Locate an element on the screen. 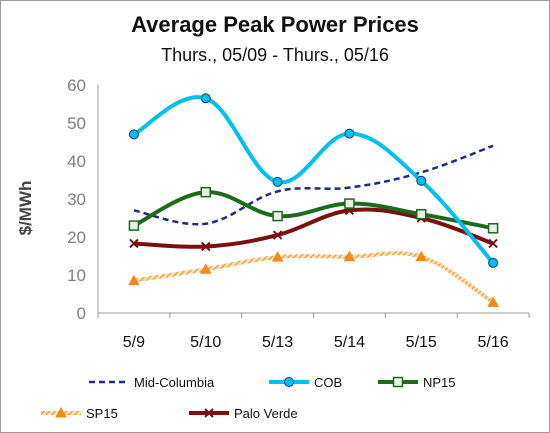 This screenshot has height=433, width=550. y-tick-labels: 0 10 20 30 40 50 60 is located at coordinates (76, 199).